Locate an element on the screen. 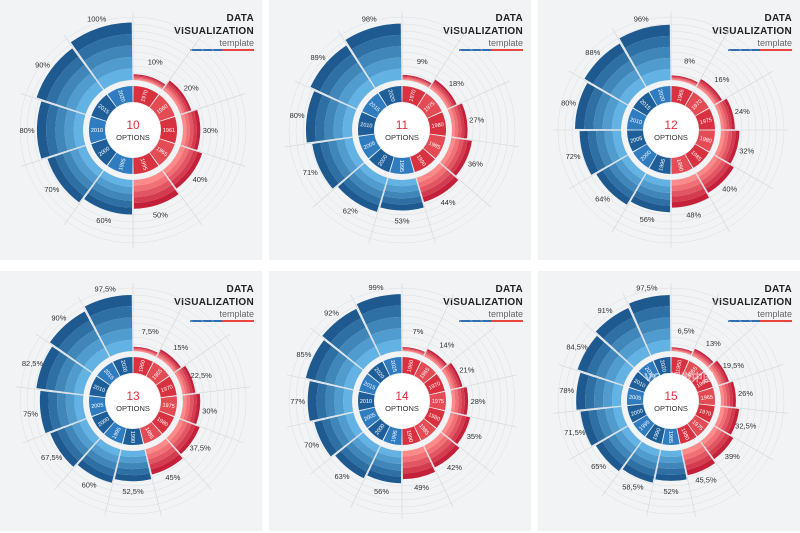 Image resolution: width=800 pixels, height=533 pixels. value-label: 45% is located at coordinates (172, 477).